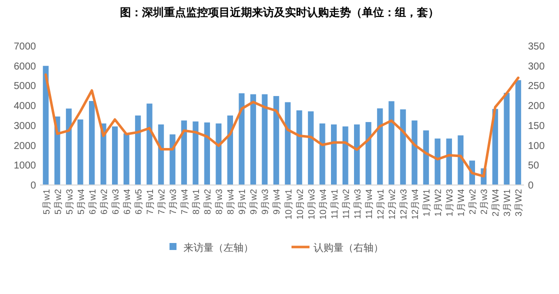 The image size is (559, 294). What do you see at coordinates (380, 204) in the screenshot?
I see `x-tick-label: 12月w1` at bounding box center [380, 204].